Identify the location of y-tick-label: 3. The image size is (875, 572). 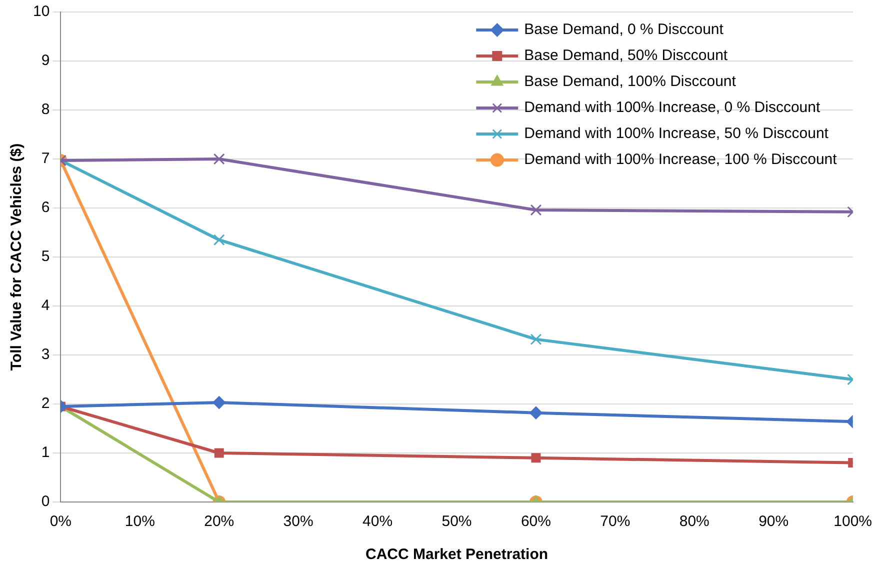
(45, 355).